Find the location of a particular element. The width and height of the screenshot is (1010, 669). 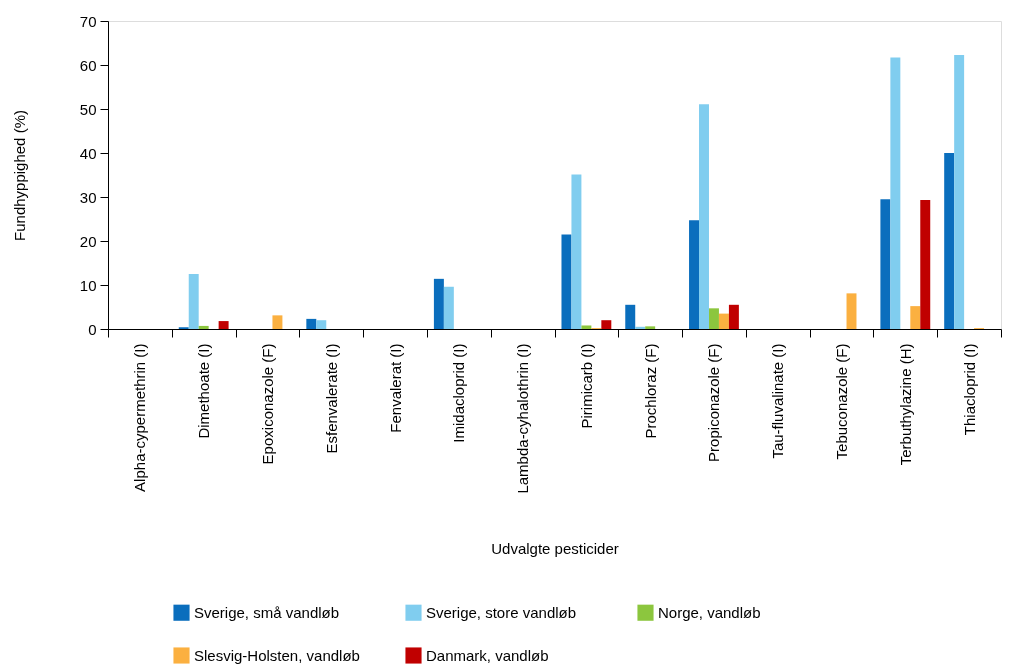

y-tick-label: 50 is located at coordinates (88, 109).